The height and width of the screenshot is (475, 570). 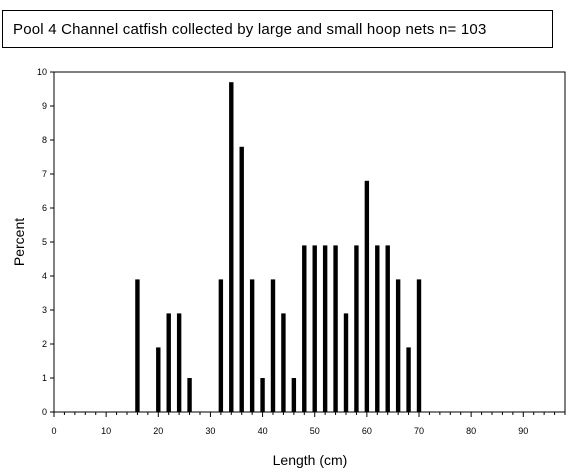 I want to click on y-tick-label: 8, so click(x=44, y=140).